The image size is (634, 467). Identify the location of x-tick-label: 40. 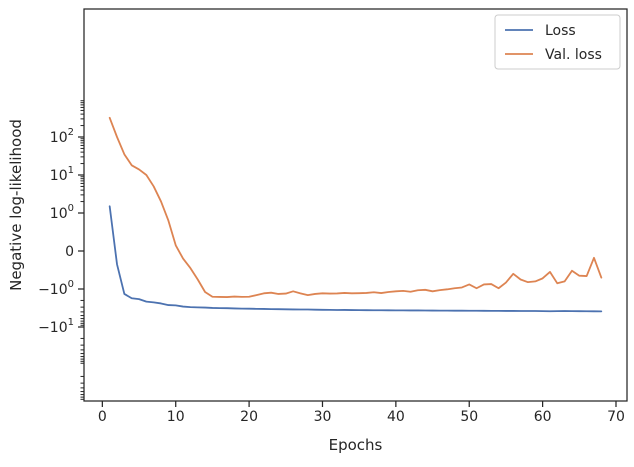
(396, 417).